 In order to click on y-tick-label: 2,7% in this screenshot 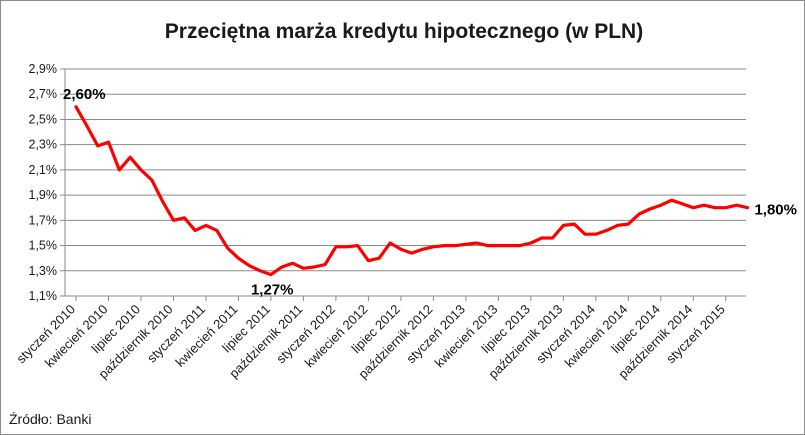, I will do `click(43, 94)`.